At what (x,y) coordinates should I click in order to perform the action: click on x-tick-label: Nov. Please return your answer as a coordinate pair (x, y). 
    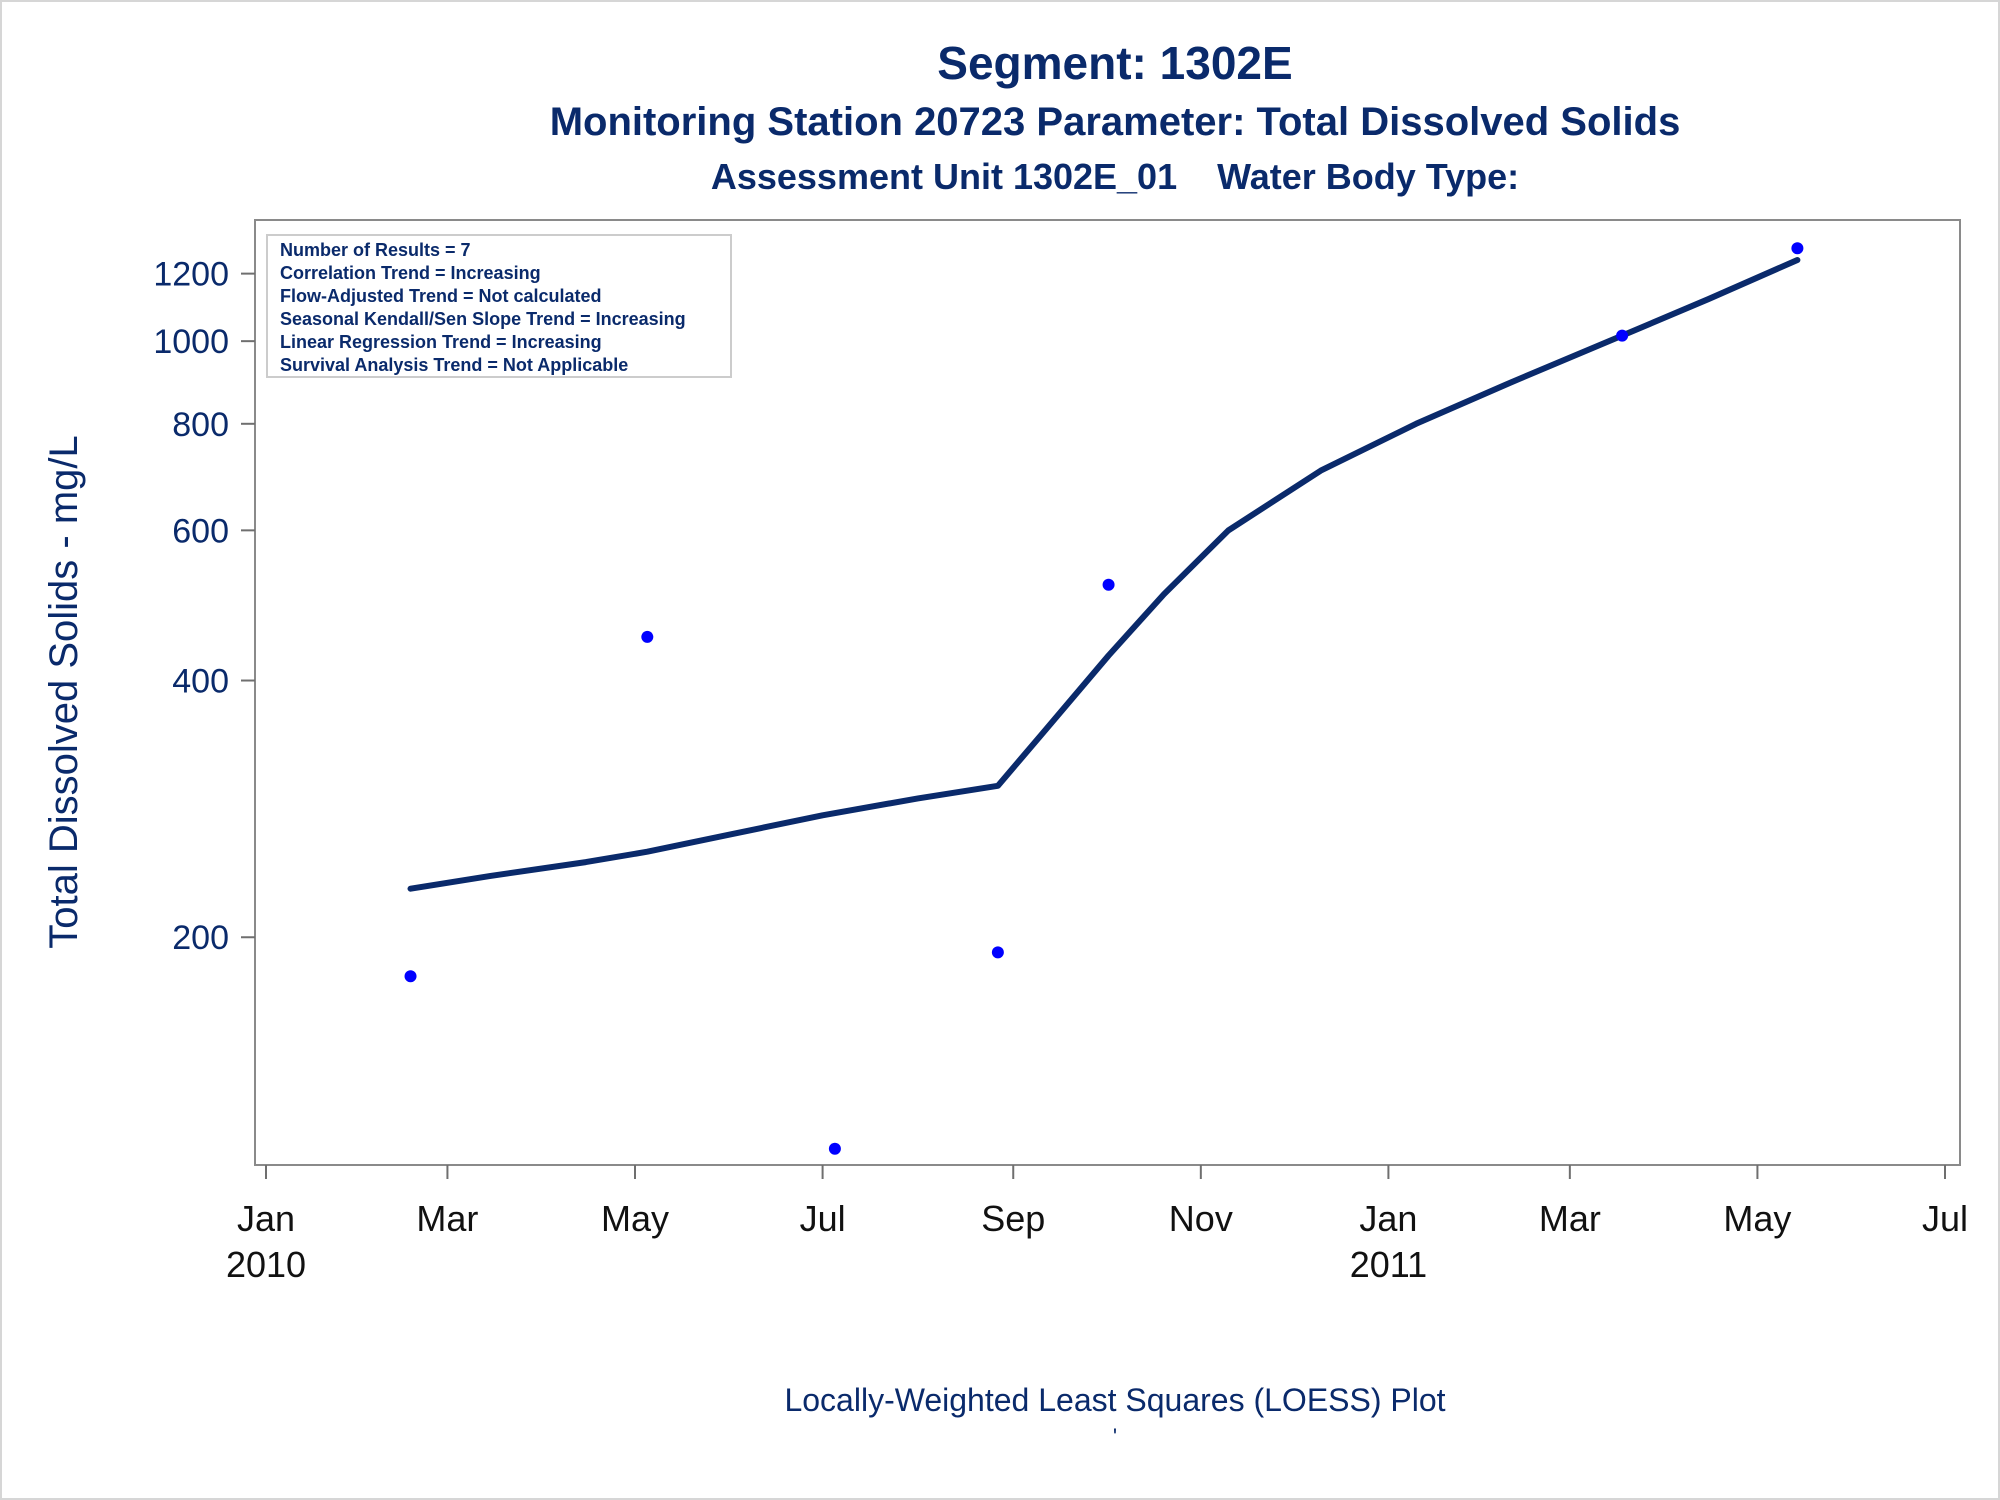
    Looking at the image, I should click on (1201, 1218).